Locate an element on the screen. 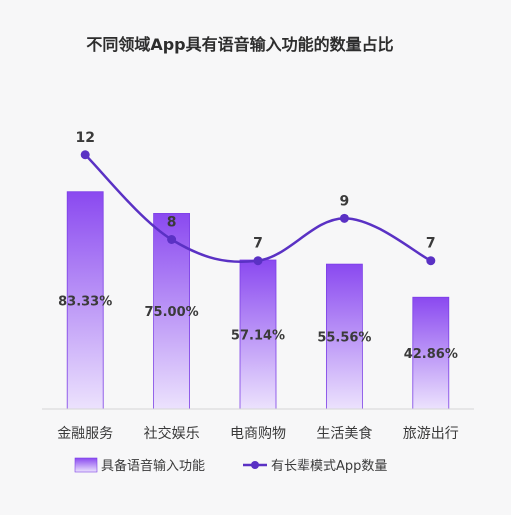  x-tick-label-0: 金融服务 is located at coordinates (85, 434).